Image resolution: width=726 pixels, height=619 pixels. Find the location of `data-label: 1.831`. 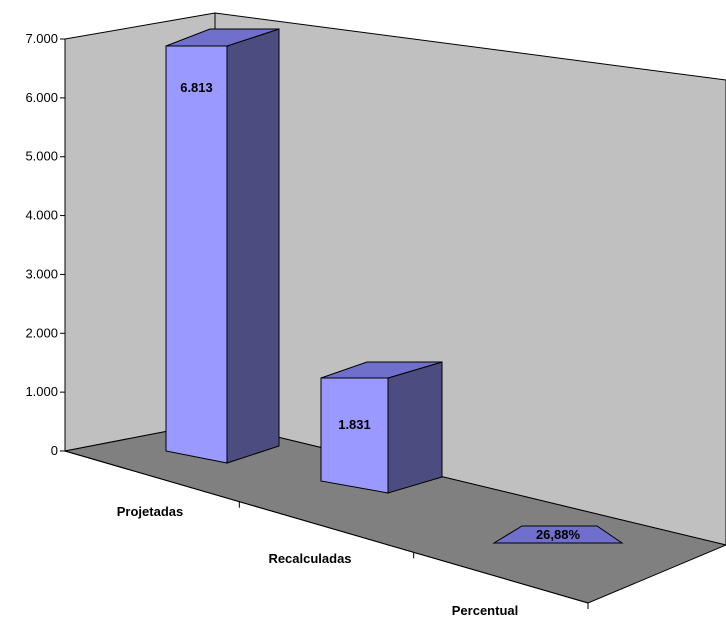

data-label: 1.831 is located at coordinates (354, 424).